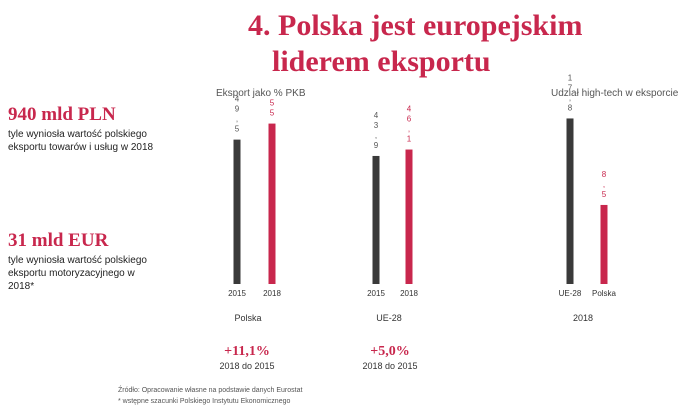 The image size is (698, 420). Describe the element at coordinates (389, 318) in the screenshot. I see `group-label-ue28: UE-28` at that location.